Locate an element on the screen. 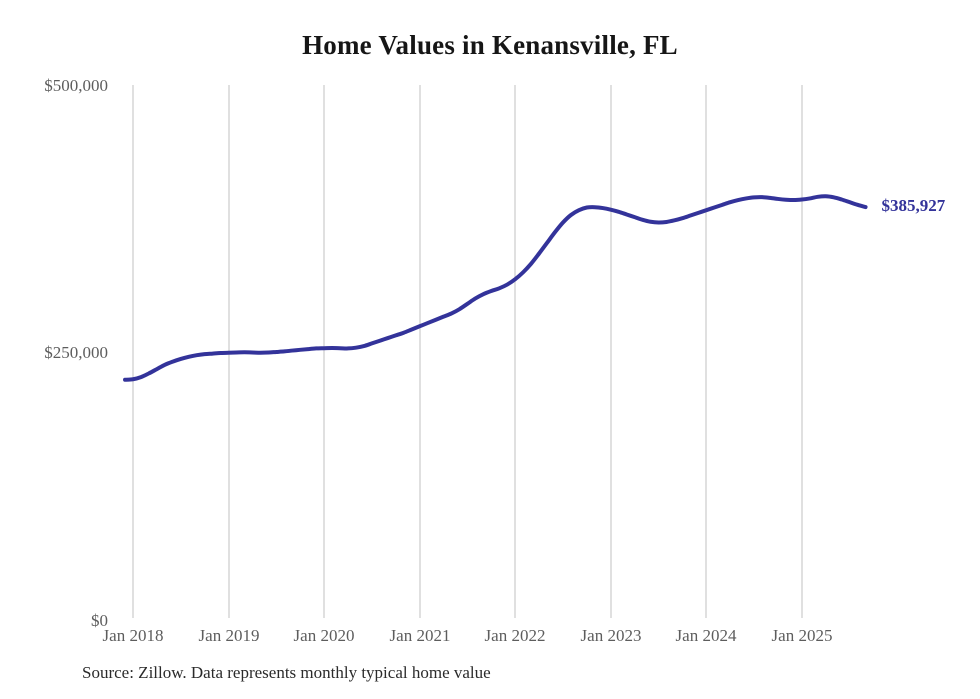  x-tick-label-5: Jan 2023 is located at coordinates (611, 635).